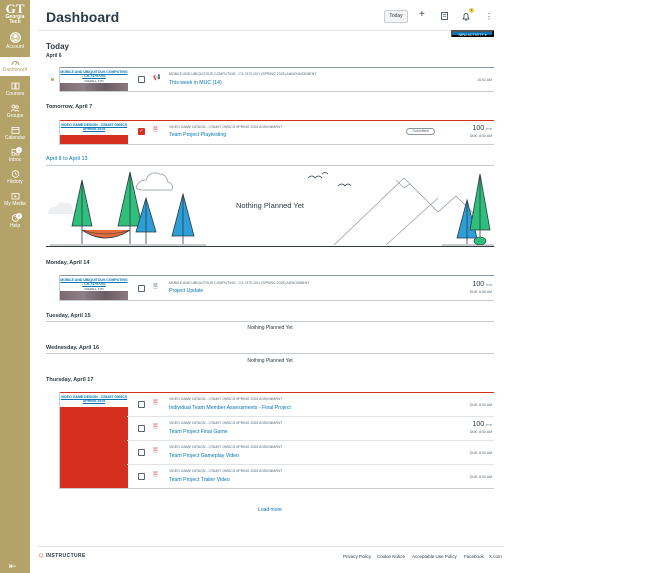 Image resolution: width=672 pixels, height=573 pixels. What do you see at coordinates (141, 79) in the screenshot?
I see `announcement-checkbox` at bounding box center [141, 79].